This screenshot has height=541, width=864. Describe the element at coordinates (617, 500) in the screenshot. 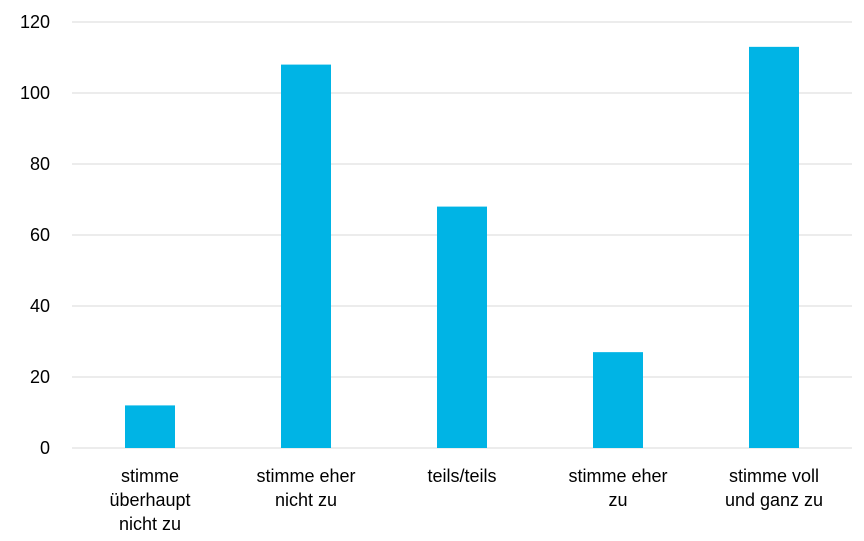

I see `x-category-label-line: zu` at that location.